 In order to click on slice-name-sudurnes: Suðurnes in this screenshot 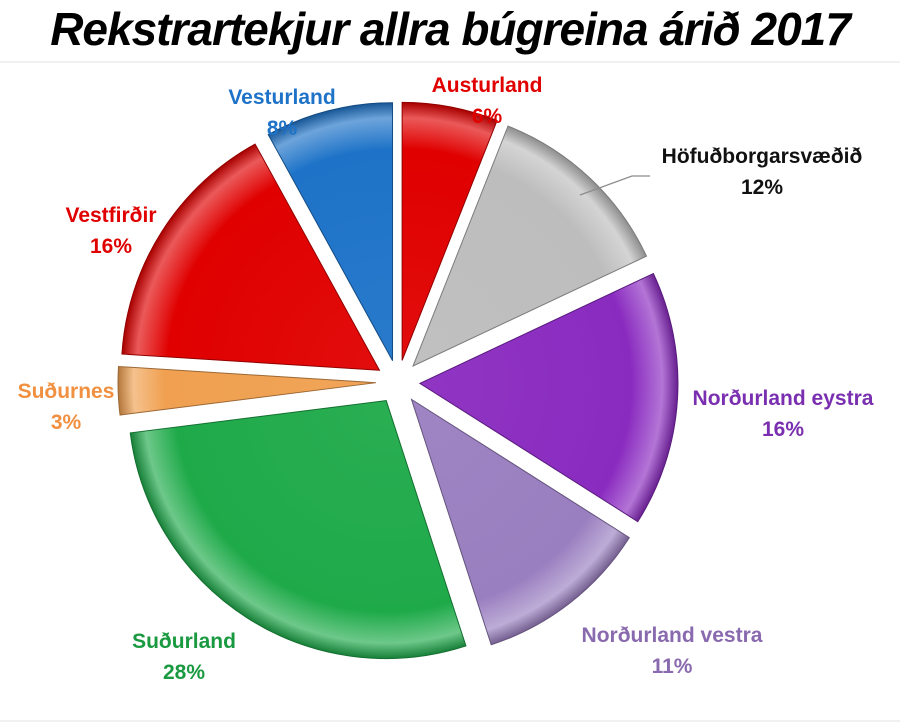, I will do `click(66, 391)`.